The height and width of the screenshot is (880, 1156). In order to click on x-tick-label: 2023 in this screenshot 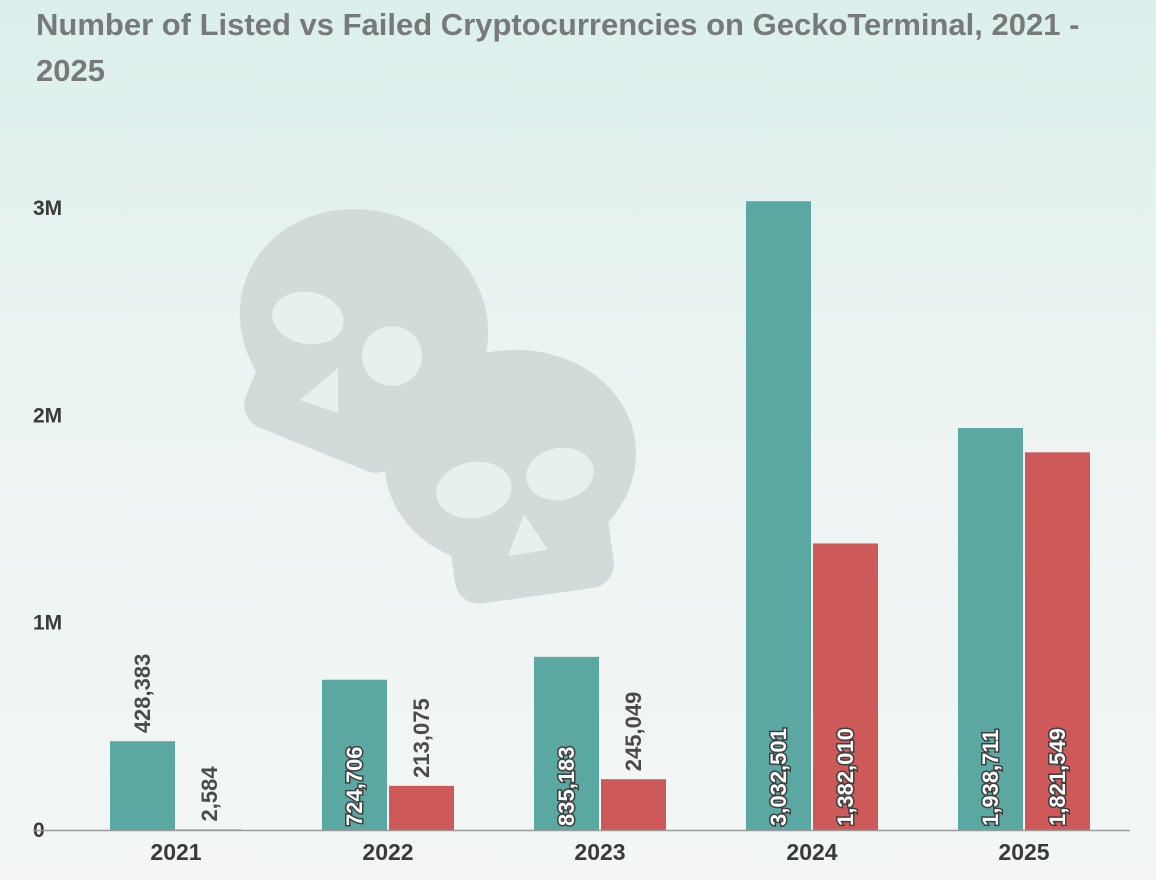, I will do `click(599, 852)`.